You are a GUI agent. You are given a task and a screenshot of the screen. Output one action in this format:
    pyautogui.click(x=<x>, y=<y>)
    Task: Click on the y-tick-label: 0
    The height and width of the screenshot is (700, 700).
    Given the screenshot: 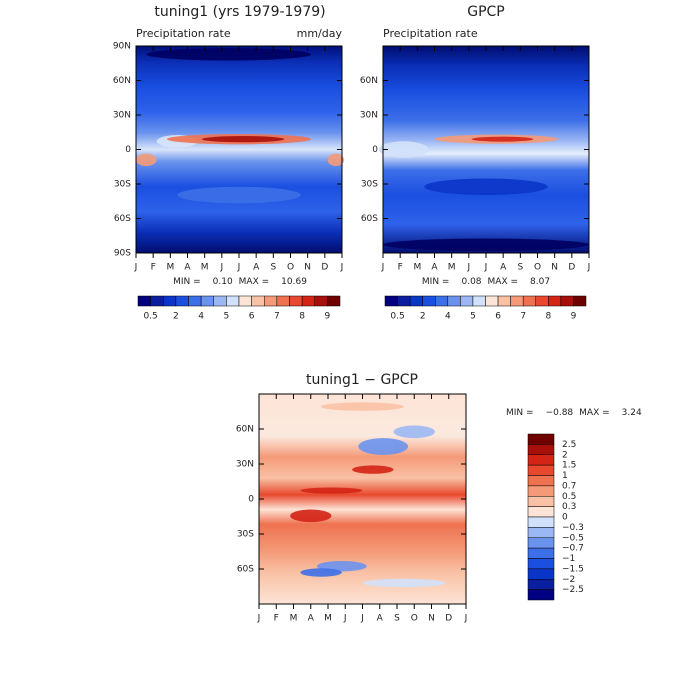 What is the action you would take?
    pyautogui.click(x=251, y=500)
    